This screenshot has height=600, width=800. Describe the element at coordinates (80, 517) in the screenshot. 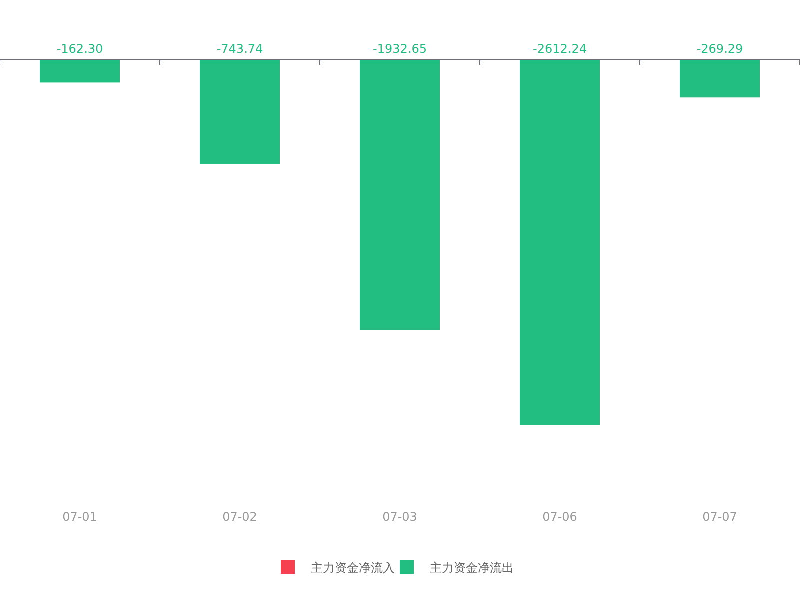

I see `x-tick-label: 07-01` at that location.